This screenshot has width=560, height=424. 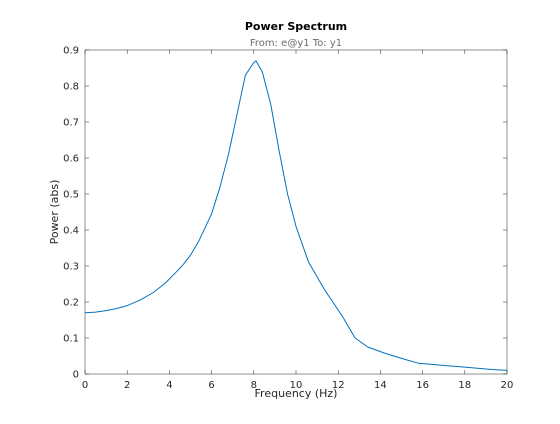 I want to click on x-tick-label: 6, so click(x=211, y=385).